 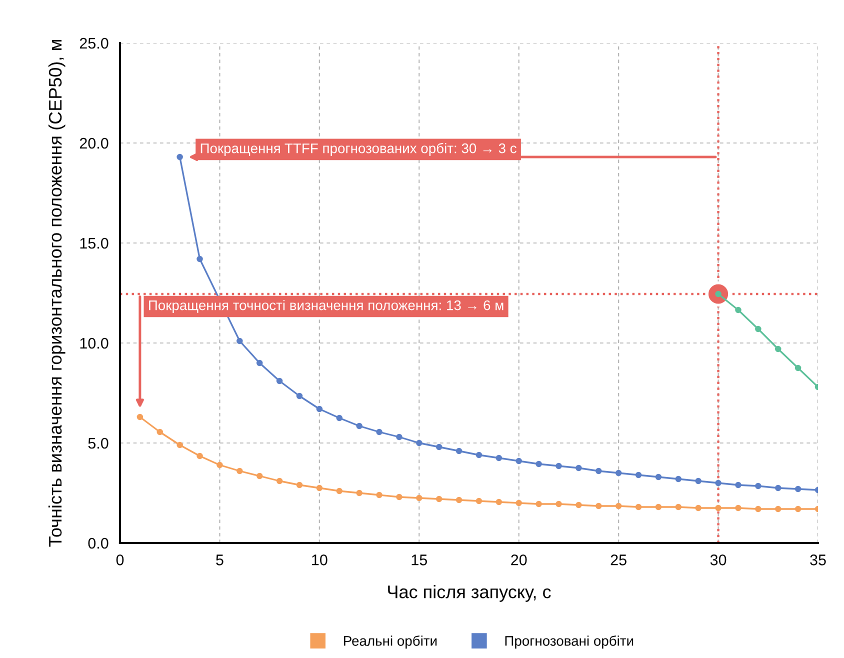 What do you see at coordinates (94, 143) in the screenshot?
I see `y-tick-label: 20.0` at bounding box center [94, 143].